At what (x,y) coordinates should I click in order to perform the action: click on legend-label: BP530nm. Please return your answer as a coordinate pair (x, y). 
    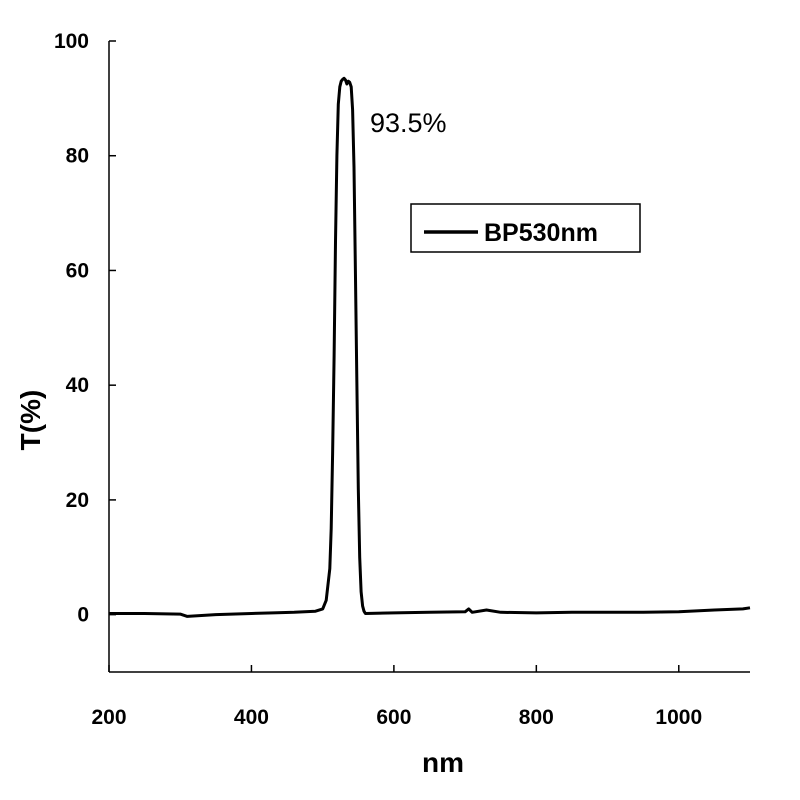
    Looking at the image, I should click on (541, 233).